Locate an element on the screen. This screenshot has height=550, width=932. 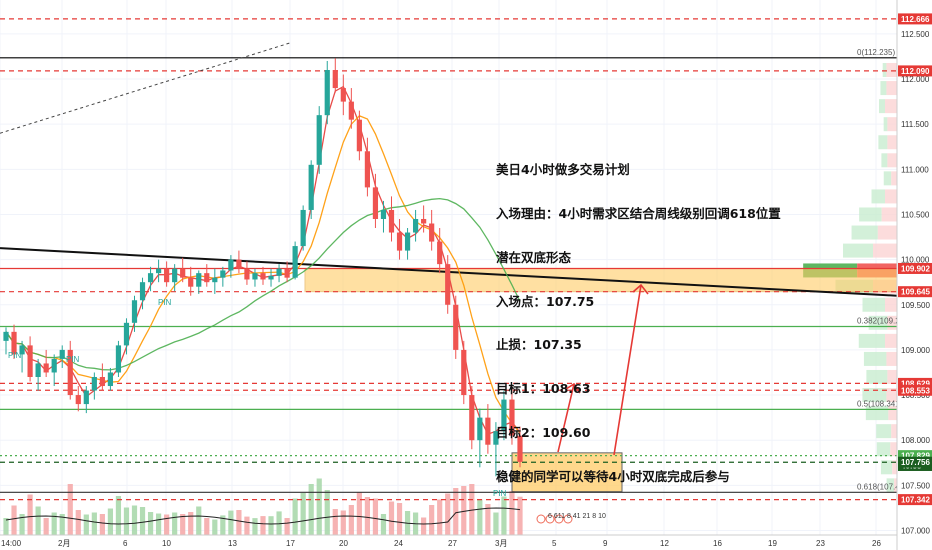
annotation-line-pattern: 潜在双底形态 is located at coordinates (534, 257).